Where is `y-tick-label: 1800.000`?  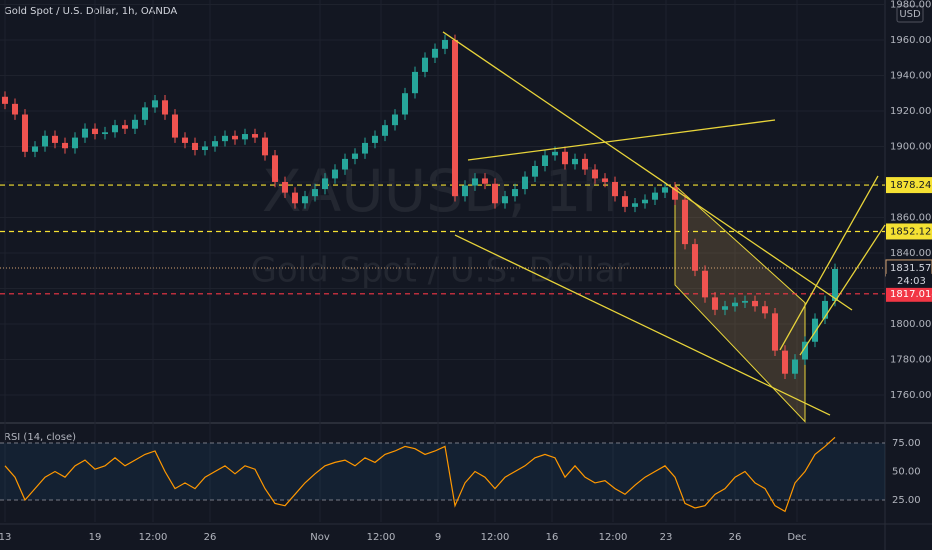
y-tick-label: 1800.000 is located at coordinates (911, 324).